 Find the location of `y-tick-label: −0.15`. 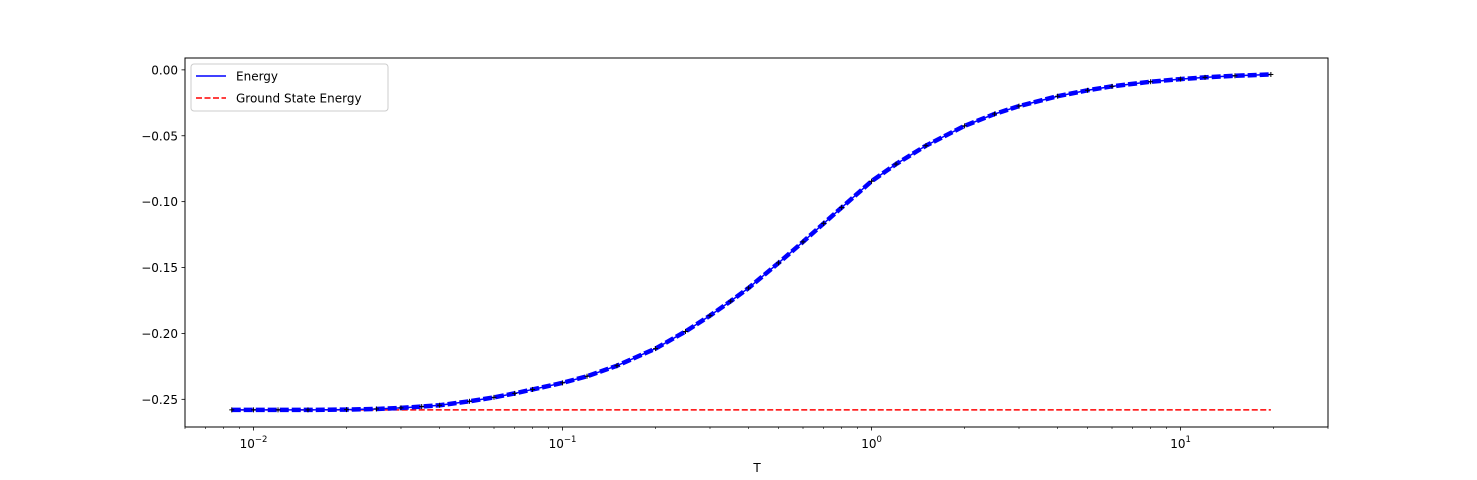

y-tick-label: −0.15 is located at coordinates (159, 268).